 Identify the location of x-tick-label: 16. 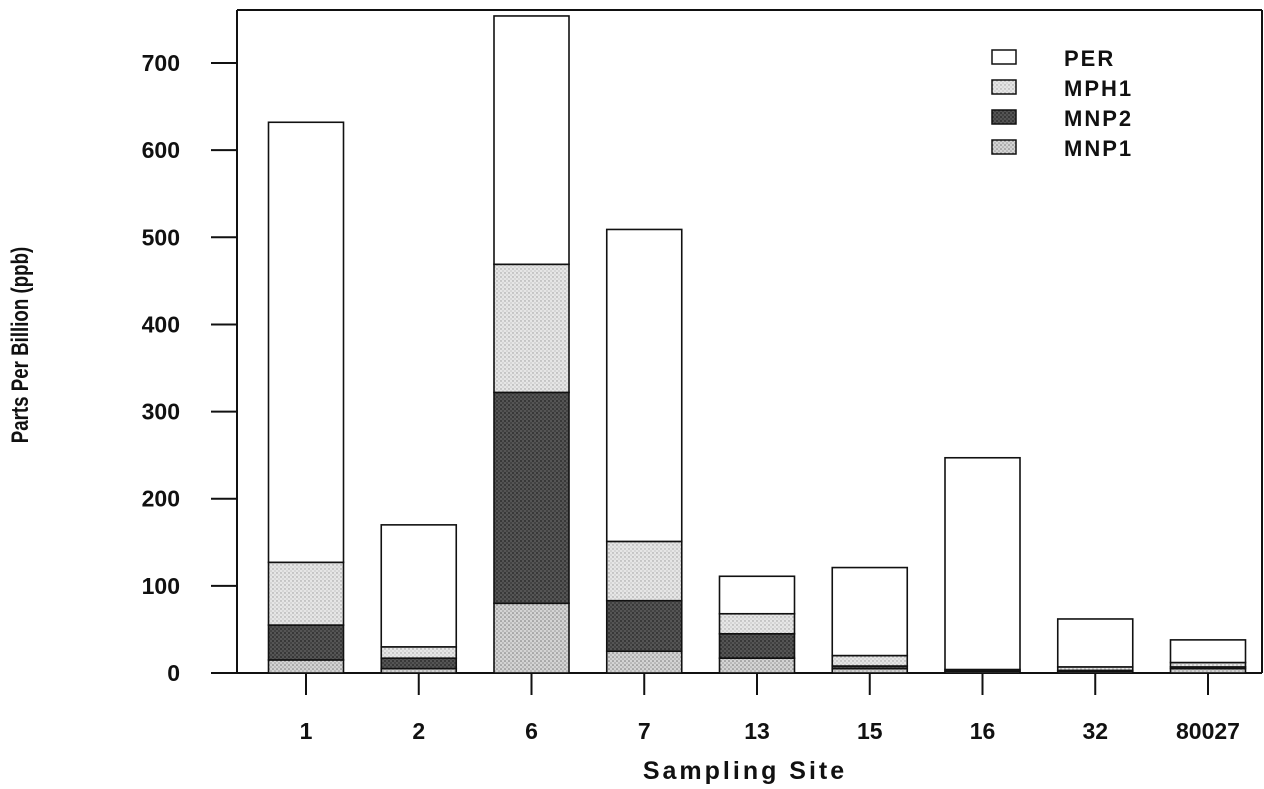
(983, 731).